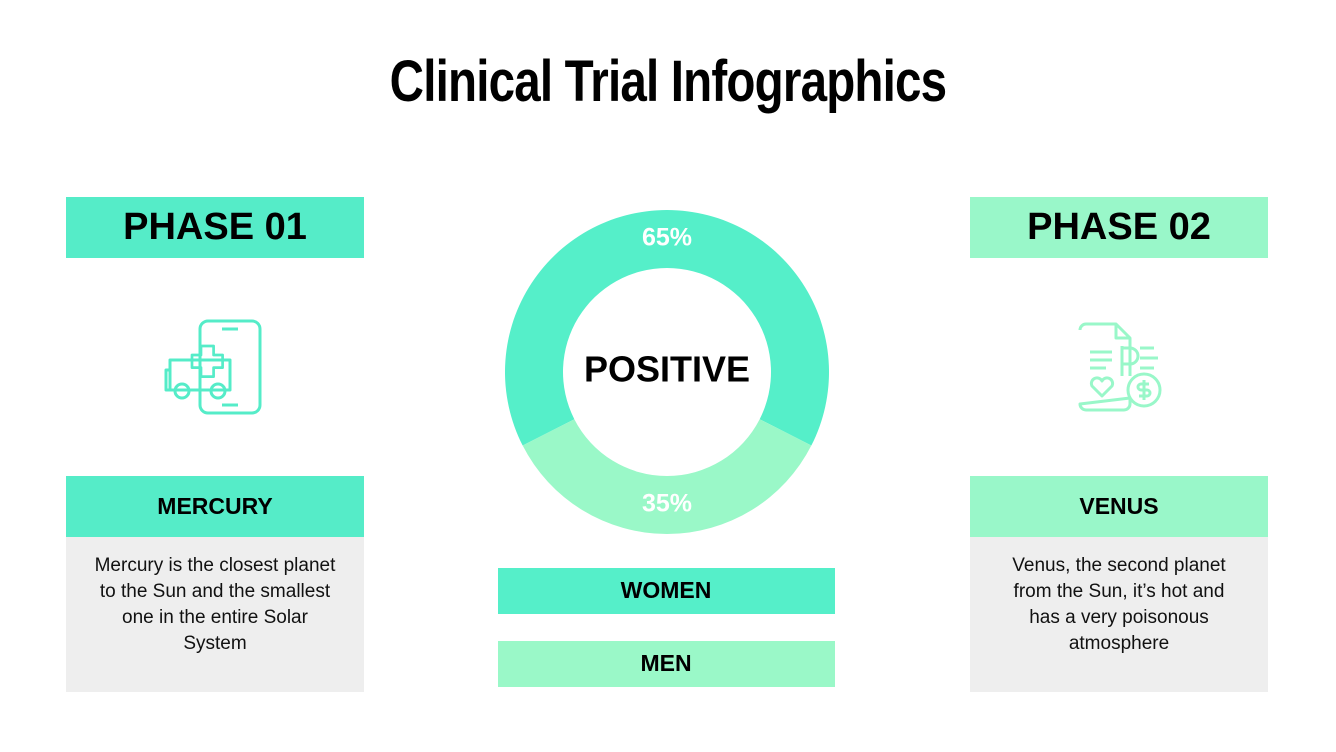 The width and height of the screenshot is (1336, 752). I want to click on legend-label: WOMEN, so click(666, 590).